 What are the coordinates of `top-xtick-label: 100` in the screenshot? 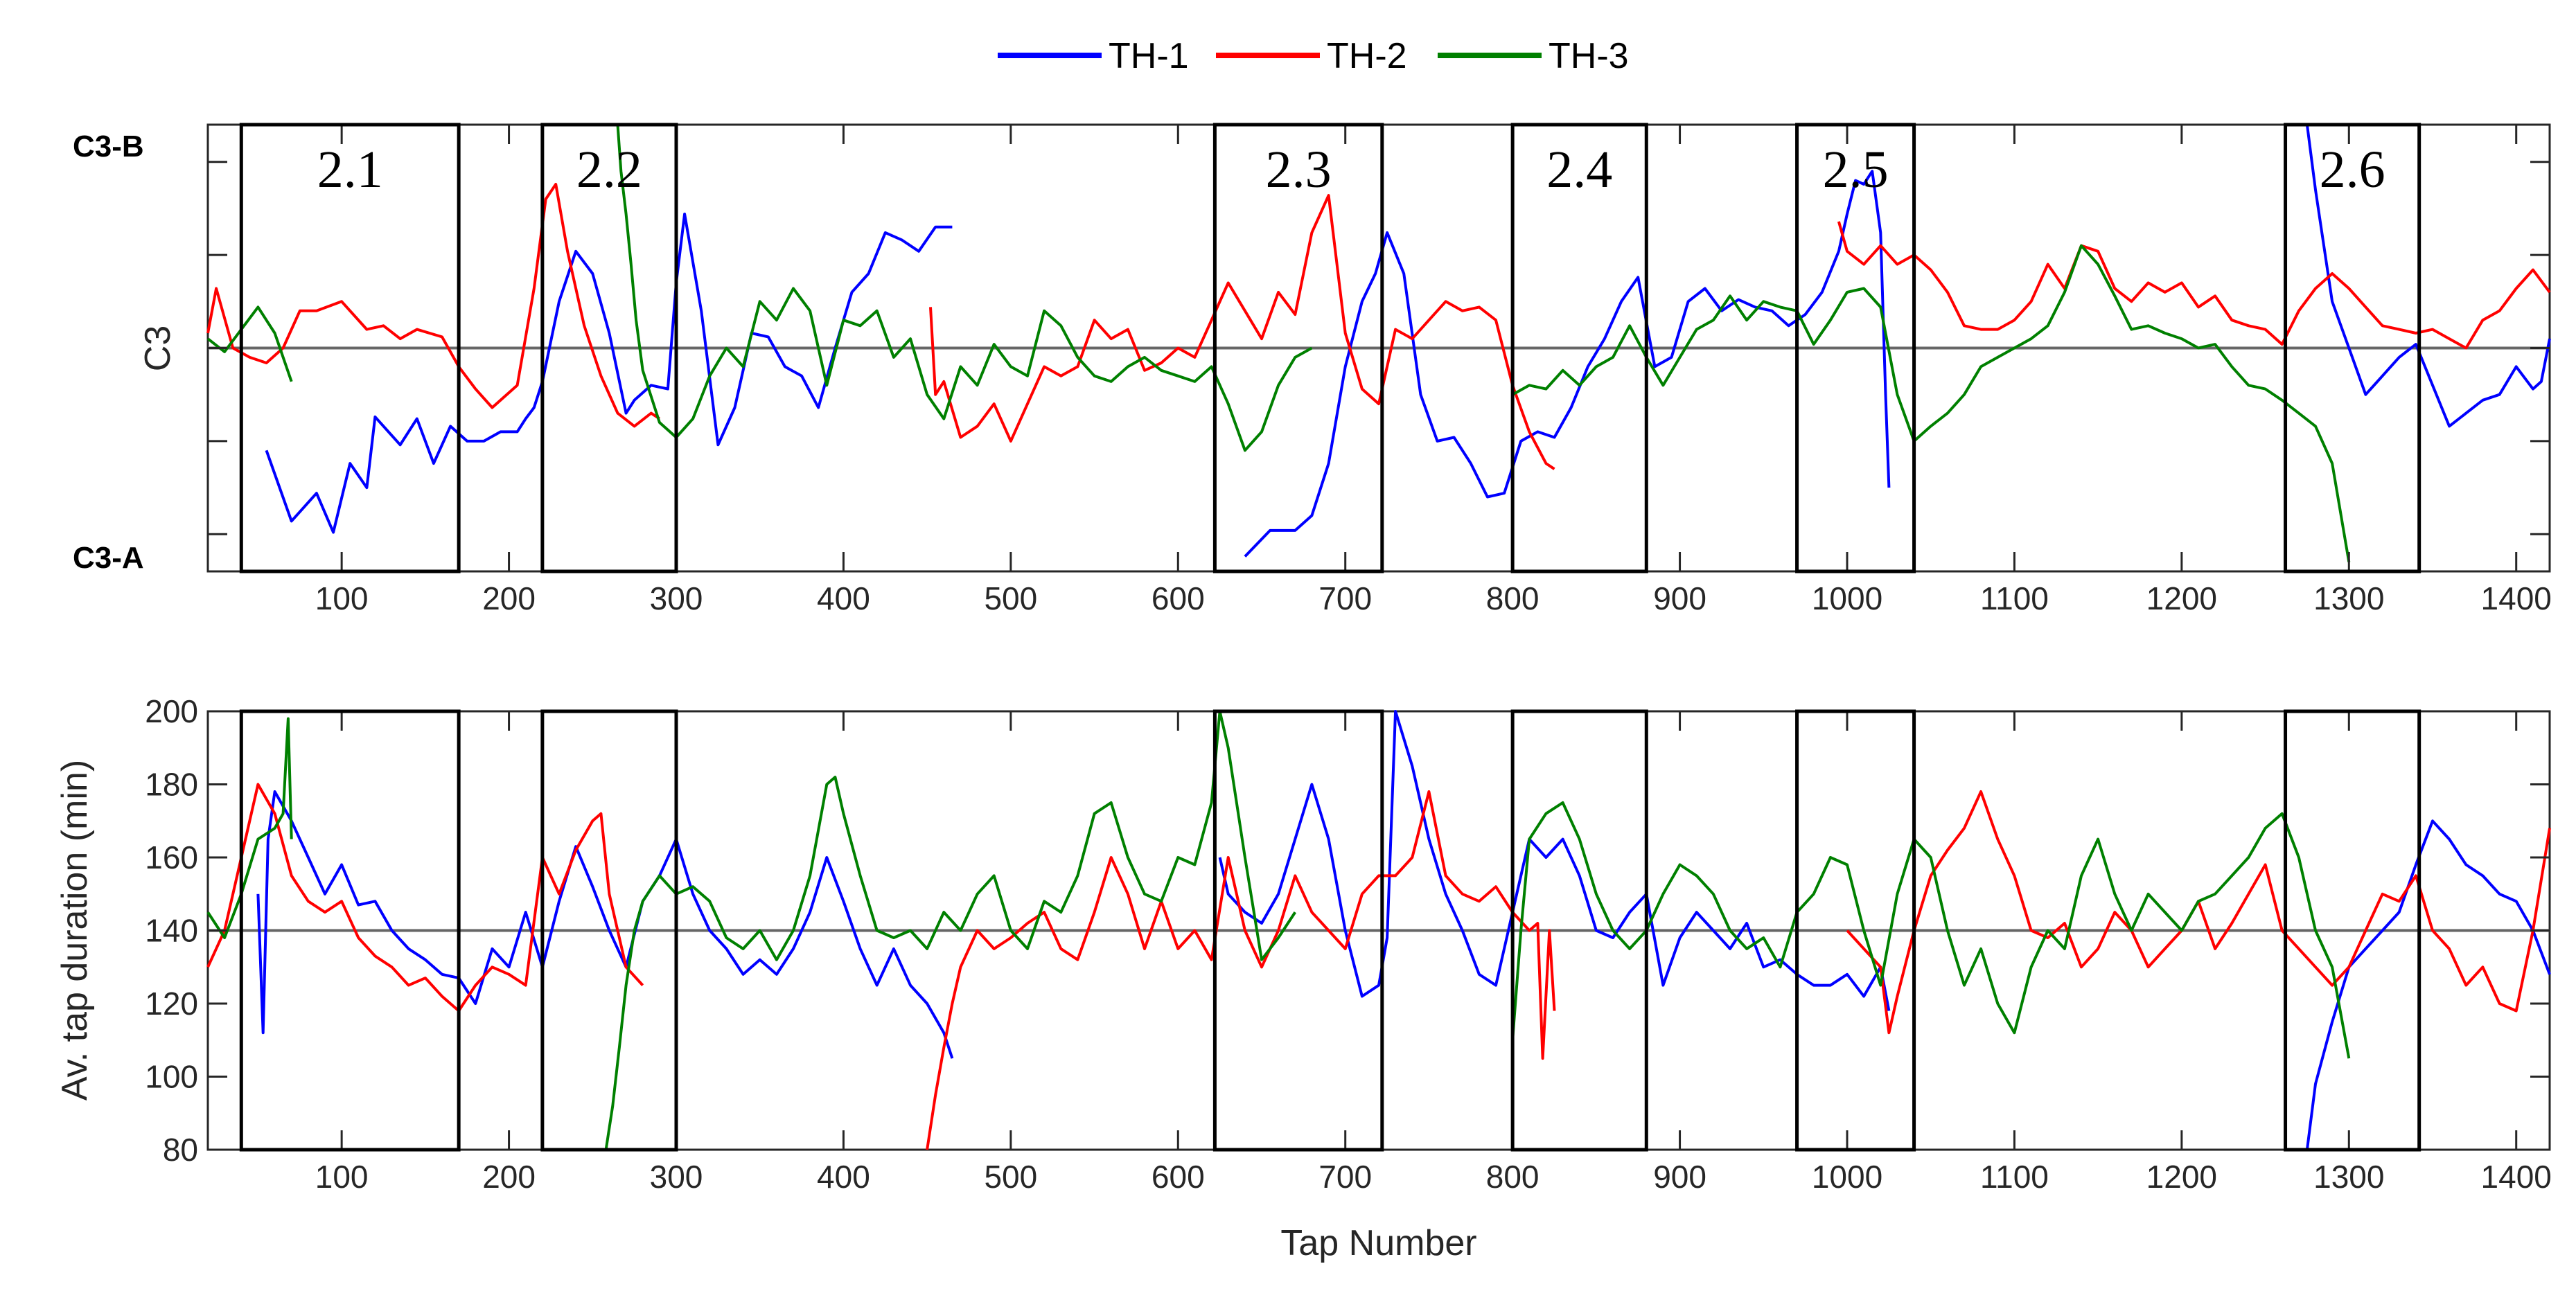 It's located at (342, 598).